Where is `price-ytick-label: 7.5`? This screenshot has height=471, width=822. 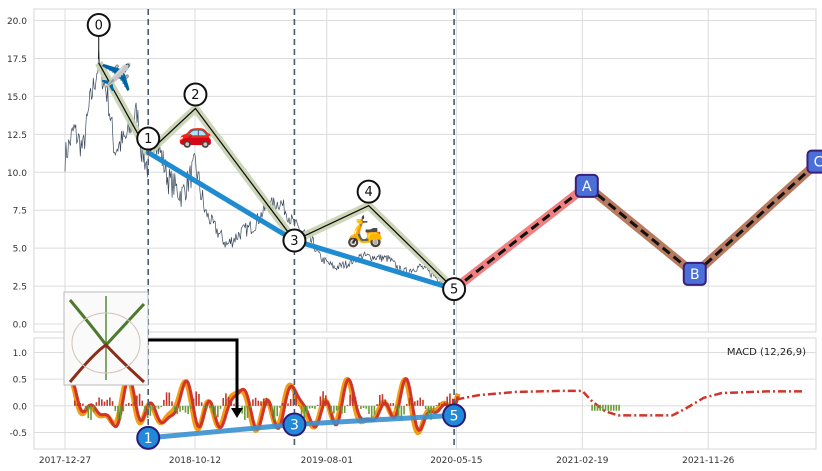
price-ytick-label: 7.5 is located at coordinates (20, 212).